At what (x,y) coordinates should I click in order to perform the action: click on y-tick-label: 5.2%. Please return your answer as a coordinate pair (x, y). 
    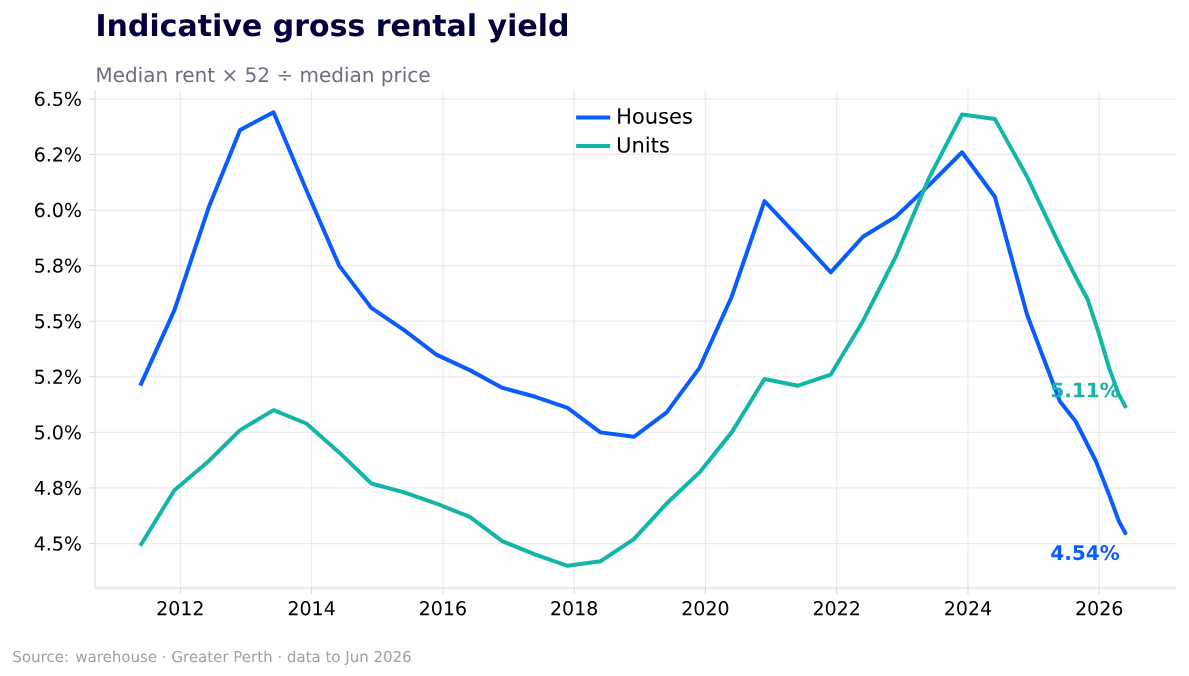
    Looking at the image, I should click on (58, 376).